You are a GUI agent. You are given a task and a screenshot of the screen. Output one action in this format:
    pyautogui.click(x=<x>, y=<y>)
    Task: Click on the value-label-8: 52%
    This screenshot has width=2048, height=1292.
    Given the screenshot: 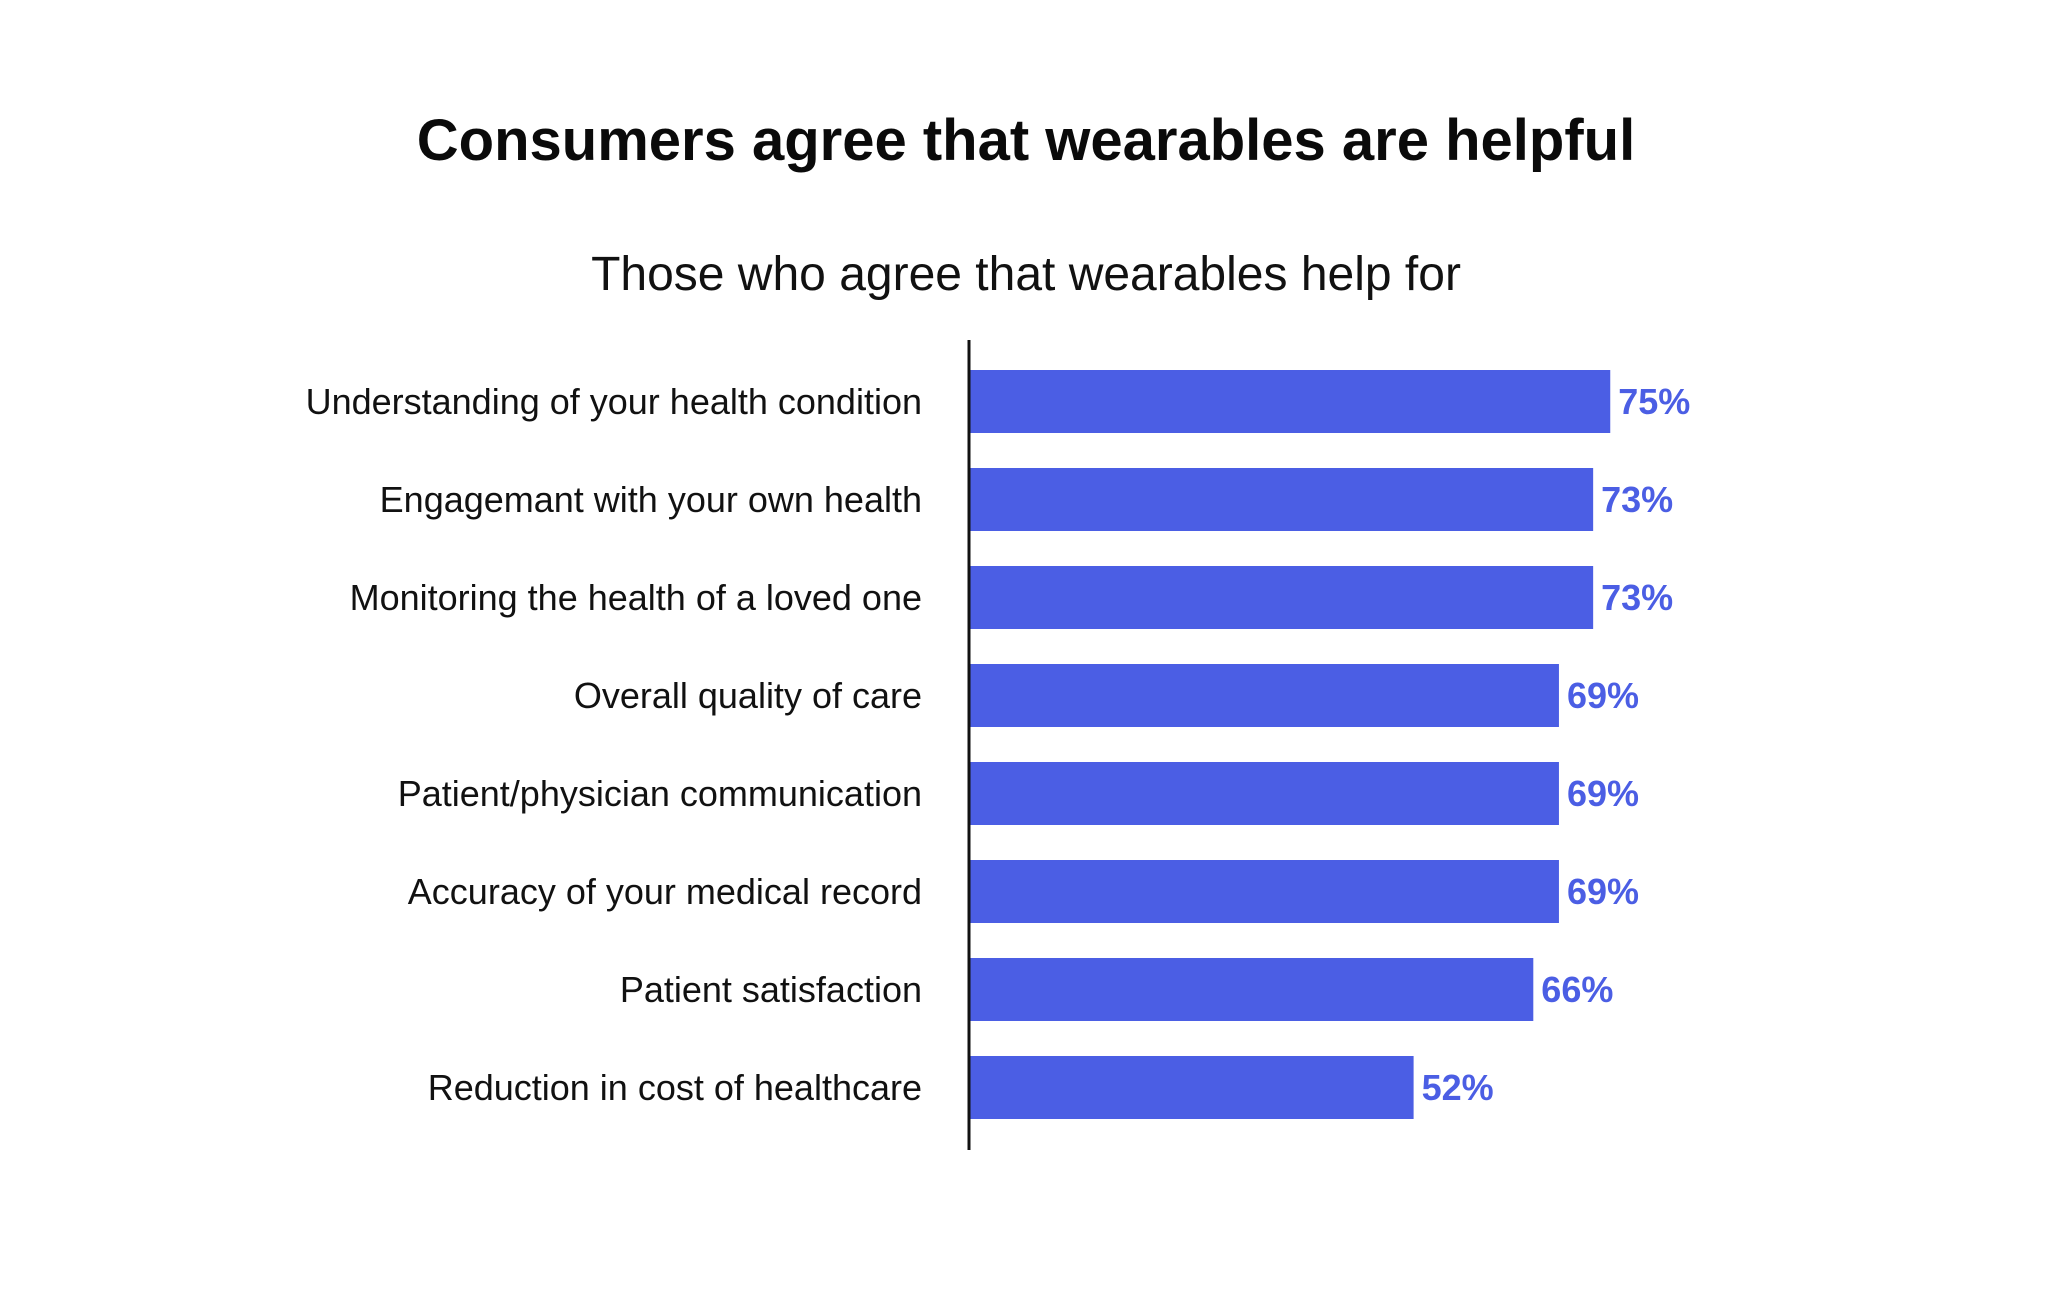 What is the action you would take?
    pyautogui.click(x=1458, y=1087)
    